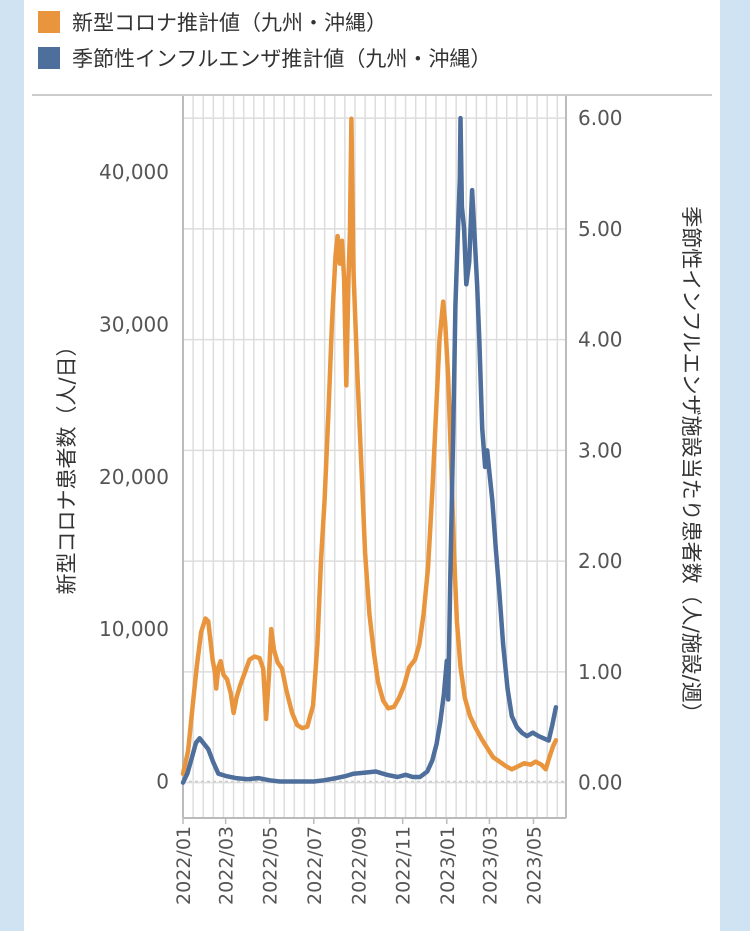  What do you see at coordinates (227, 865) in the screenshot?
I see `x-axis-tick-label: 2022/03` at bounding box center [227, 865].